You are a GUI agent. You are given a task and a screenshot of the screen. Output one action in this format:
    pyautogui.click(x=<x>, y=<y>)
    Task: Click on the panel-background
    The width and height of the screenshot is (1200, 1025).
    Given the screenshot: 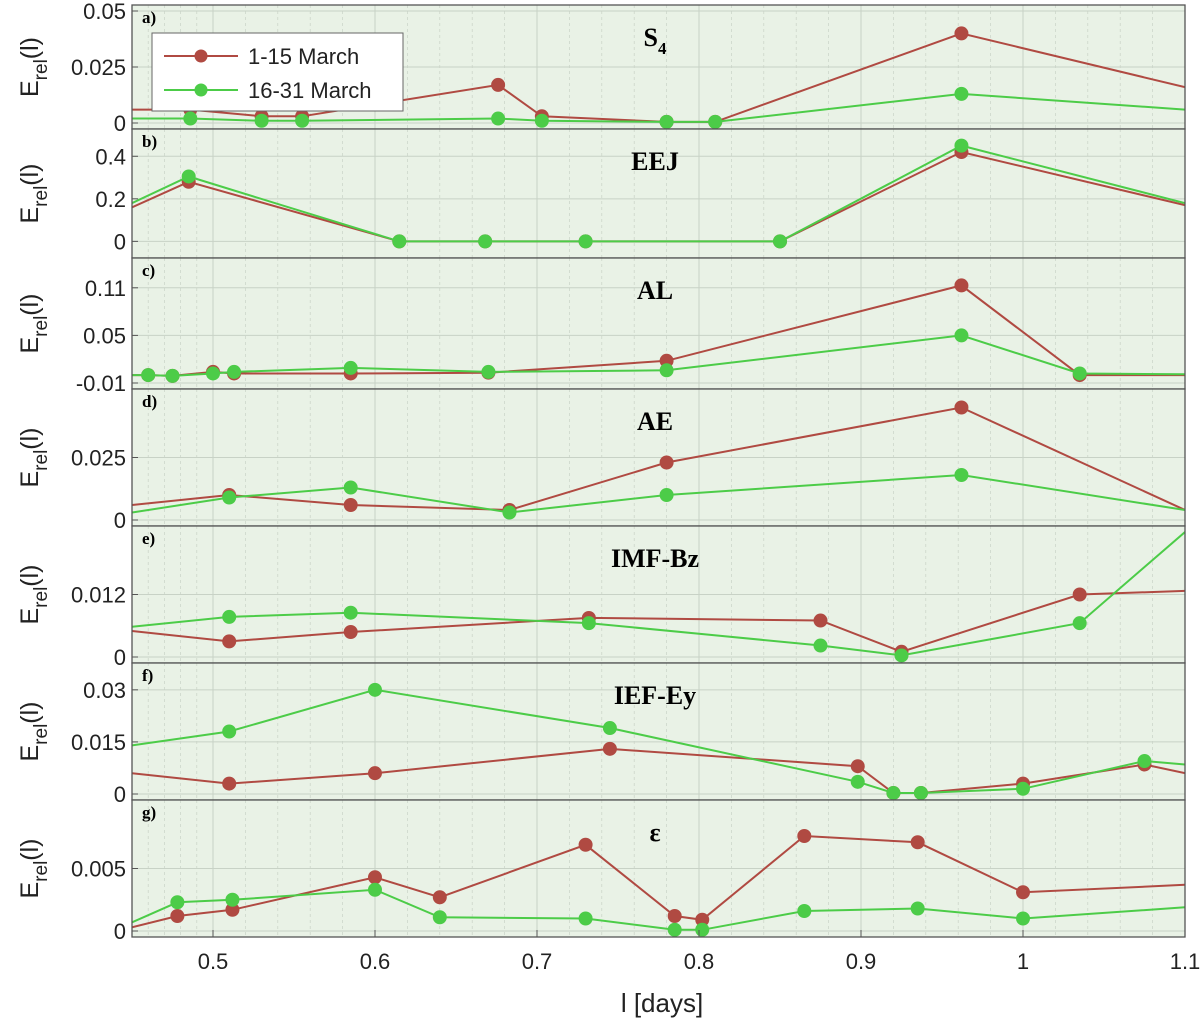 What is the action you would take?
    pyautogui.click(x=658, y=323)
    